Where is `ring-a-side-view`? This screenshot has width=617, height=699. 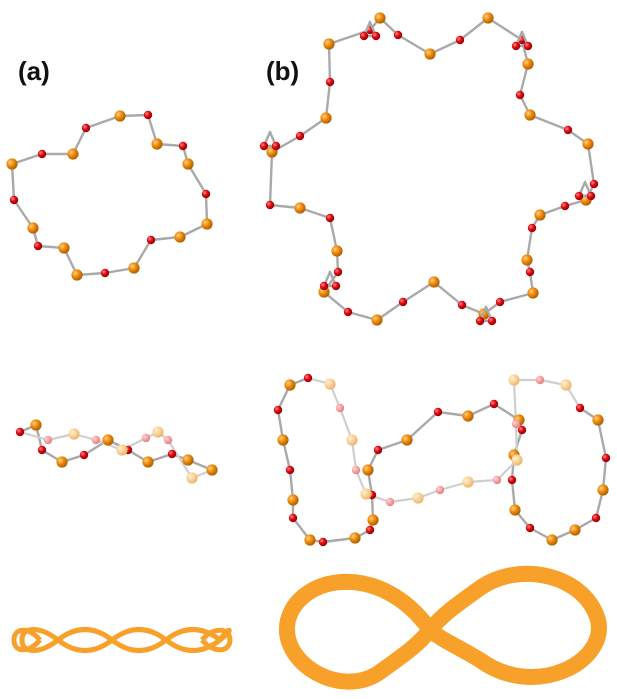
ring-a-side-view is located at coordinates (116, 451).